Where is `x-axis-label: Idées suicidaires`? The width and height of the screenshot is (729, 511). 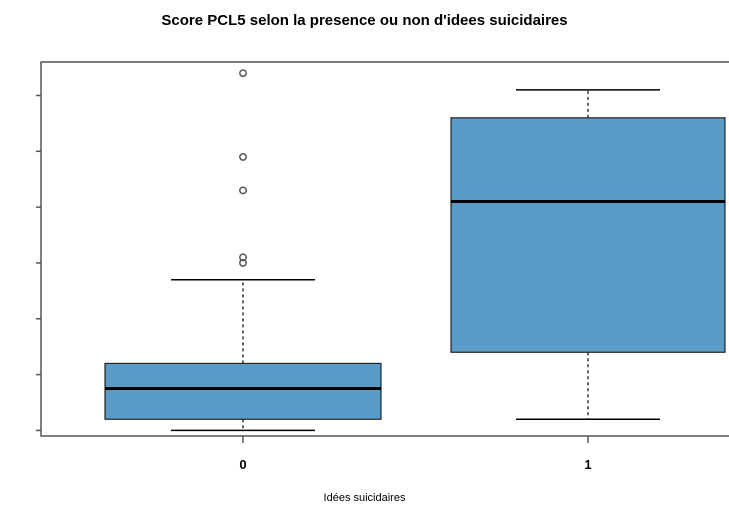 x-axis-label: Idées suicidaires is located at coordinates (364, 498).